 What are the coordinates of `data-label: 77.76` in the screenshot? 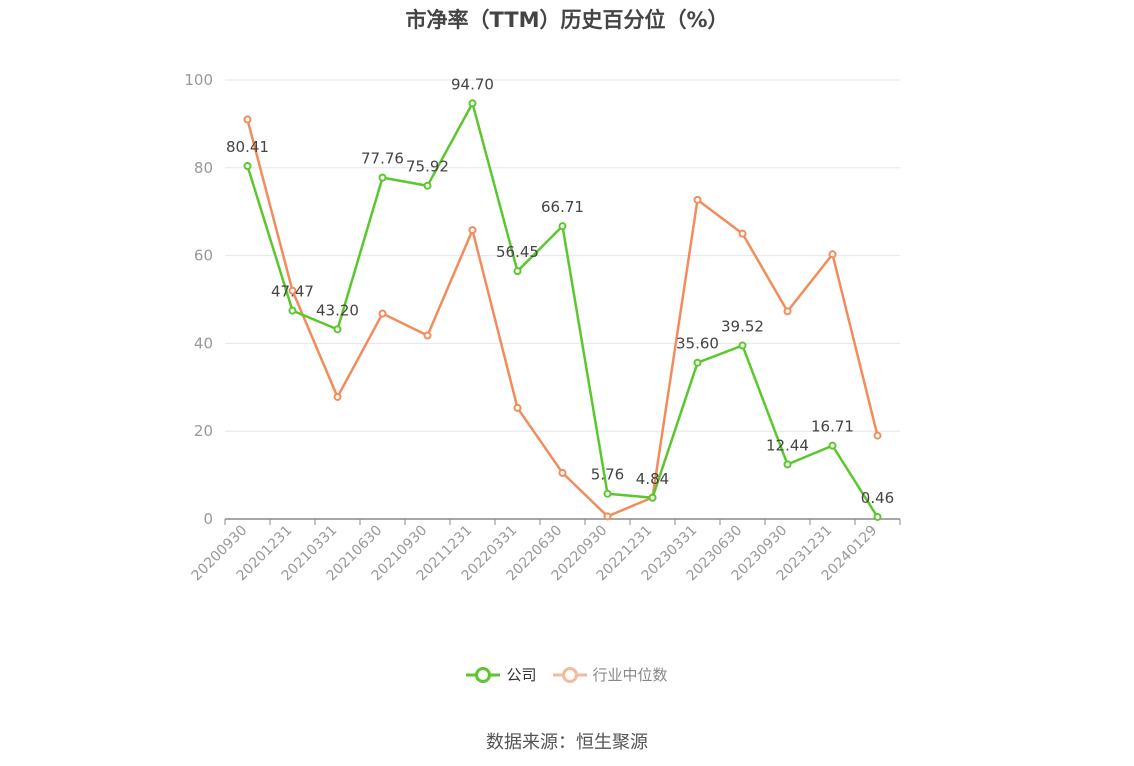 It's located at (382, 159).